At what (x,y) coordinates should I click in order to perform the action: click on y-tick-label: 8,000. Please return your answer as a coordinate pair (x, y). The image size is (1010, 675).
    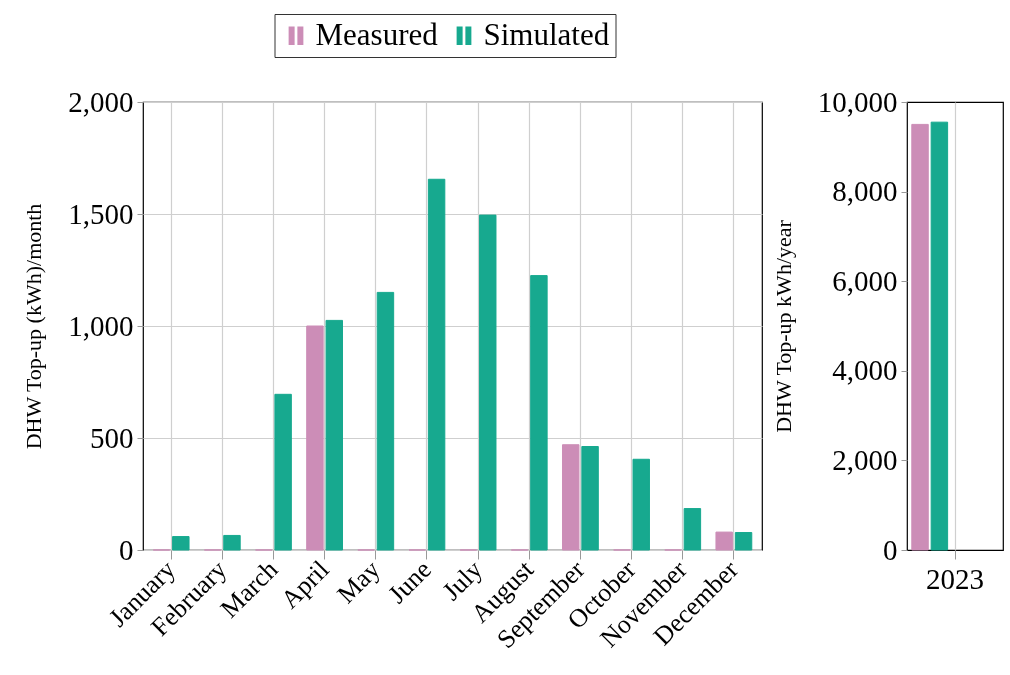
    Looking at the image, I should click on (865, 191).